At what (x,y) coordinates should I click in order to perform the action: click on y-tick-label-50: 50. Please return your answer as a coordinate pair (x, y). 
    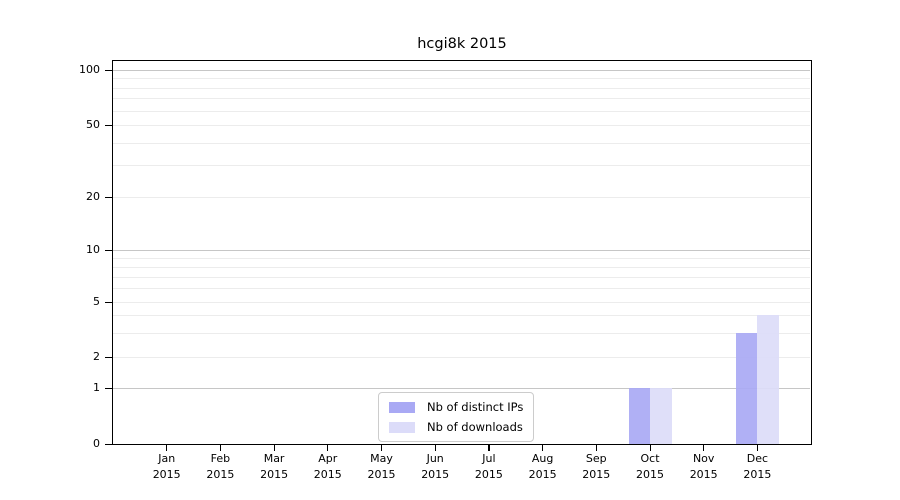
    Looking at the image, I should click on (93, 124).